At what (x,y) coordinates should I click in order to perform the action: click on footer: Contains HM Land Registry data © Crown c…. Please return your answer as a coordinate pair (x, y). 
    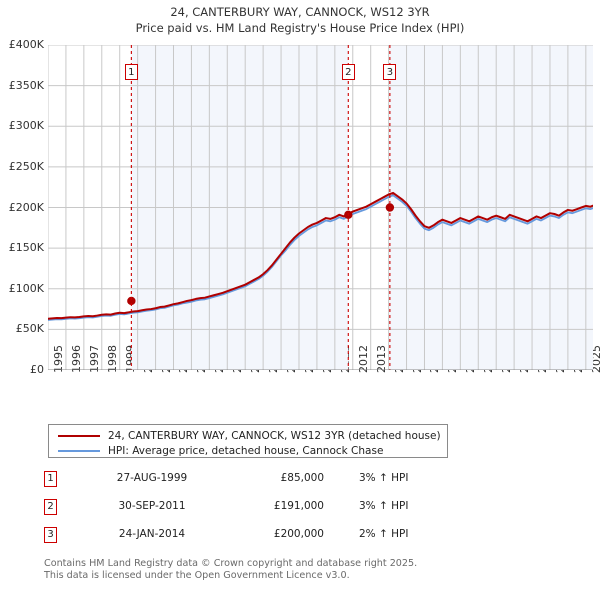
    Looking at the image, I should click on (314, 569).